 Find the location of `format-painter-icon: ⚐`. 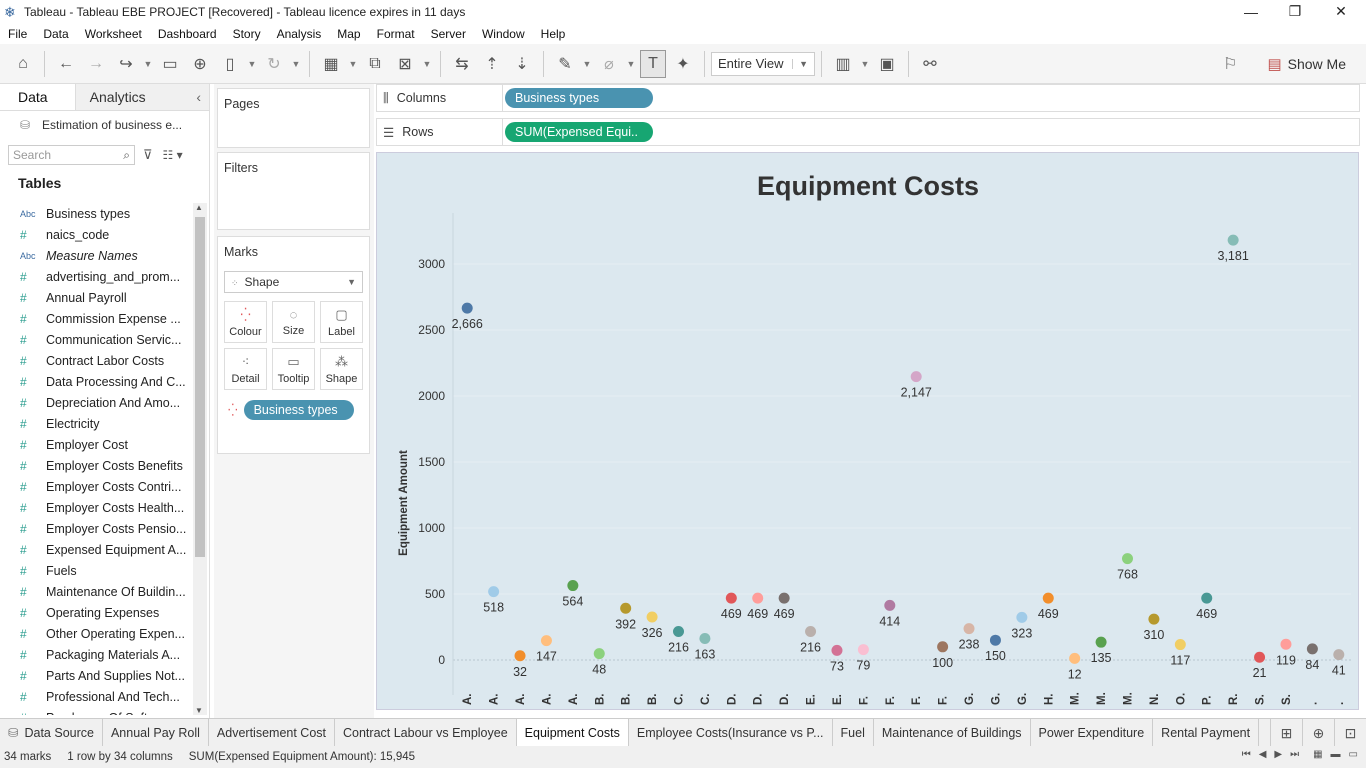

format-painter-icon: ⚐ is located at coordinates (1230, 64).